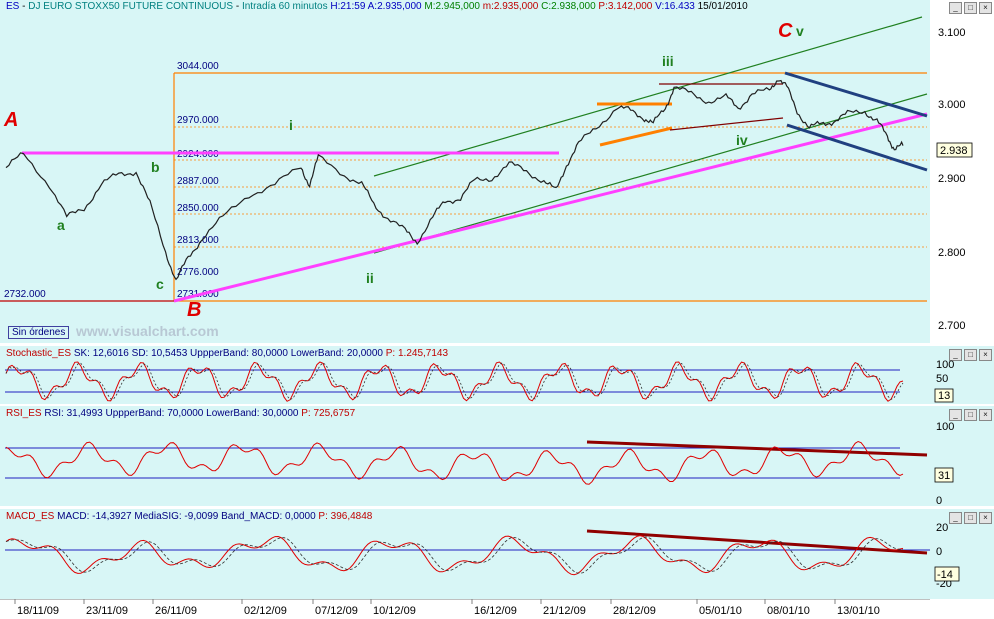 Image resolution: width=994 pixels, height=619 pixels. Describe the element at coordinates (10, 120) in the screenshot. I see `wave-label-A: A` at that location.